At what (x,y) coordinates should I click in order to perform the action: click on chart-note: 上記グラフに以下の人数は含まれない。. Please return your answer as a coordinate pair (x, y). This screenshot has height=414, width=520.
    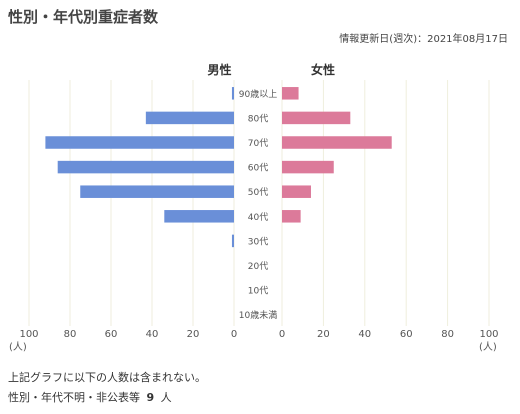
    Looking at the image, I should click on (107, 377).